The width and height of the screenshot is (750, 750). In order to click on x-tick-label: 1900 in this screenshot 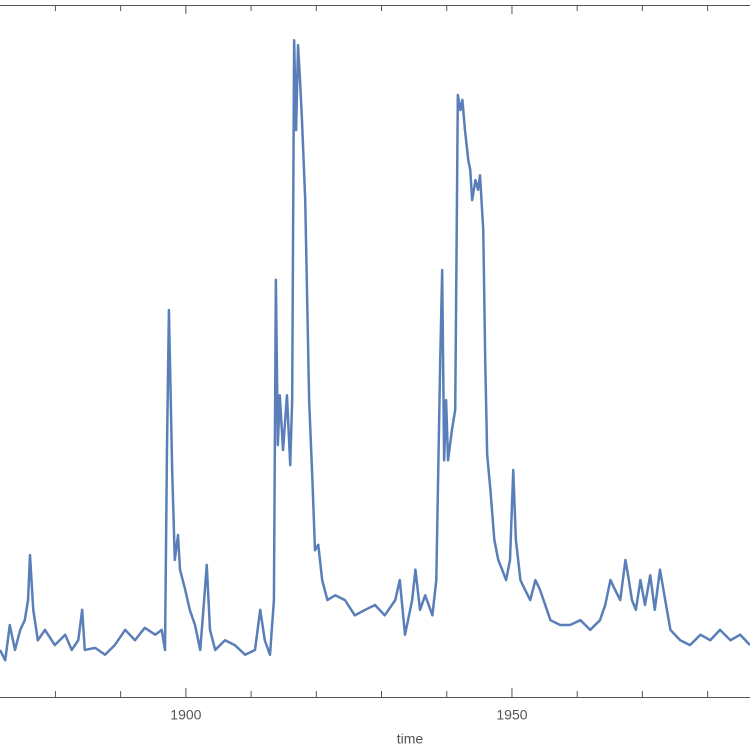, I will do `click(185, 715)`.